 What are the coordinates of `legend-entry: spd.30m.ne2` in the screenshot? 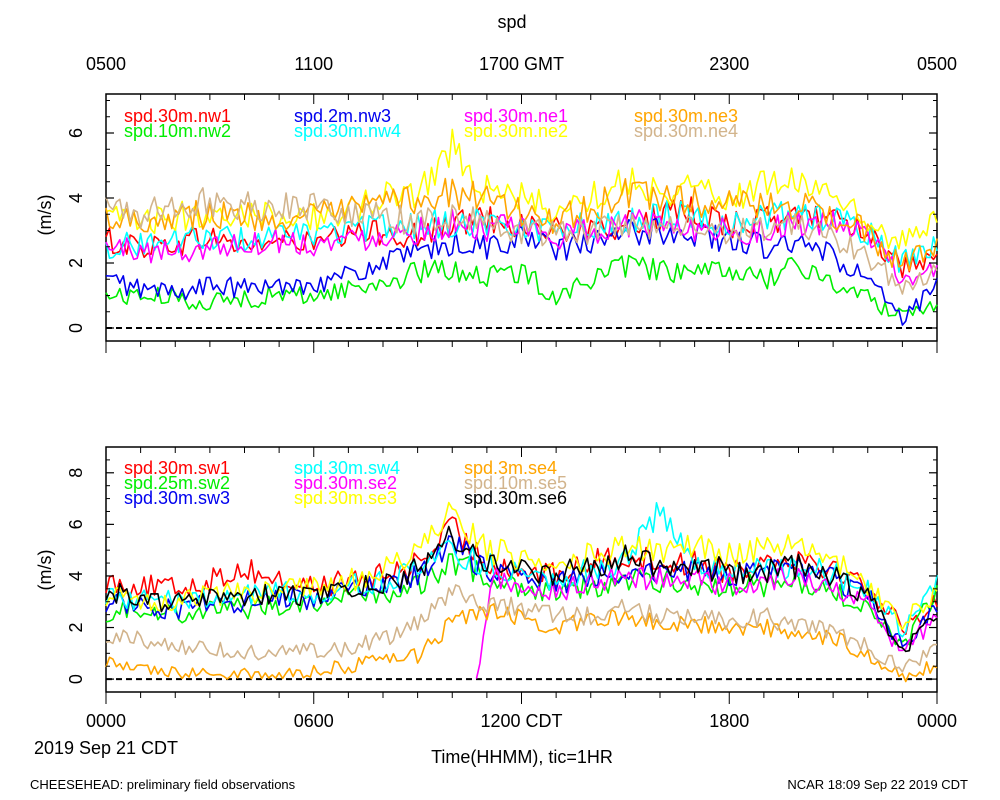 It's located at (516, 131).